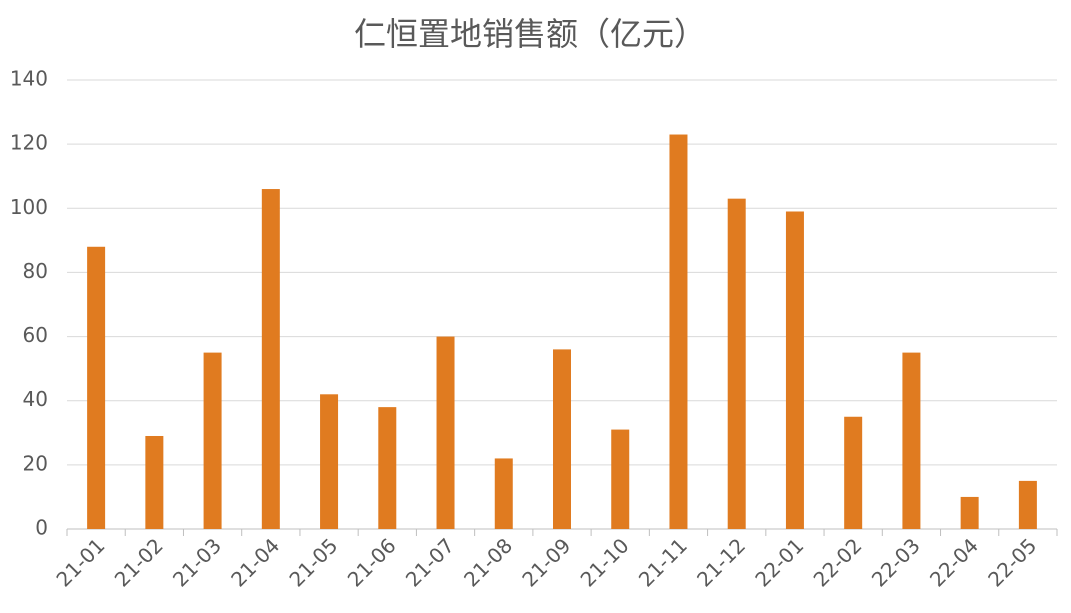  What do you see at coordinates (896, 562) in the screenshot?
I see `x-tick-label: 22-03` at bounding box center [896, 562].